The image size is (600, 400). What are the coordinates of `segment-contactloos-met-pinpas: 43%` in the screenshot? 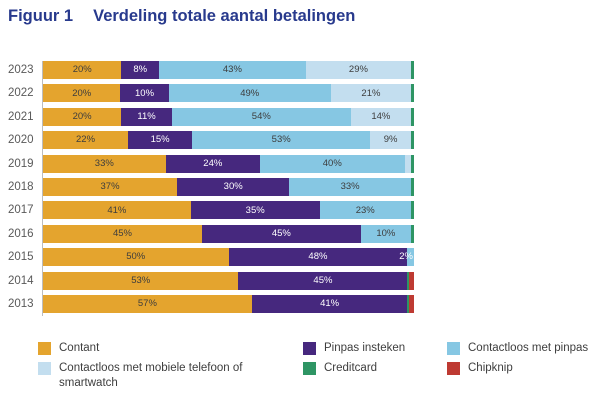 It's located at (232, 70).